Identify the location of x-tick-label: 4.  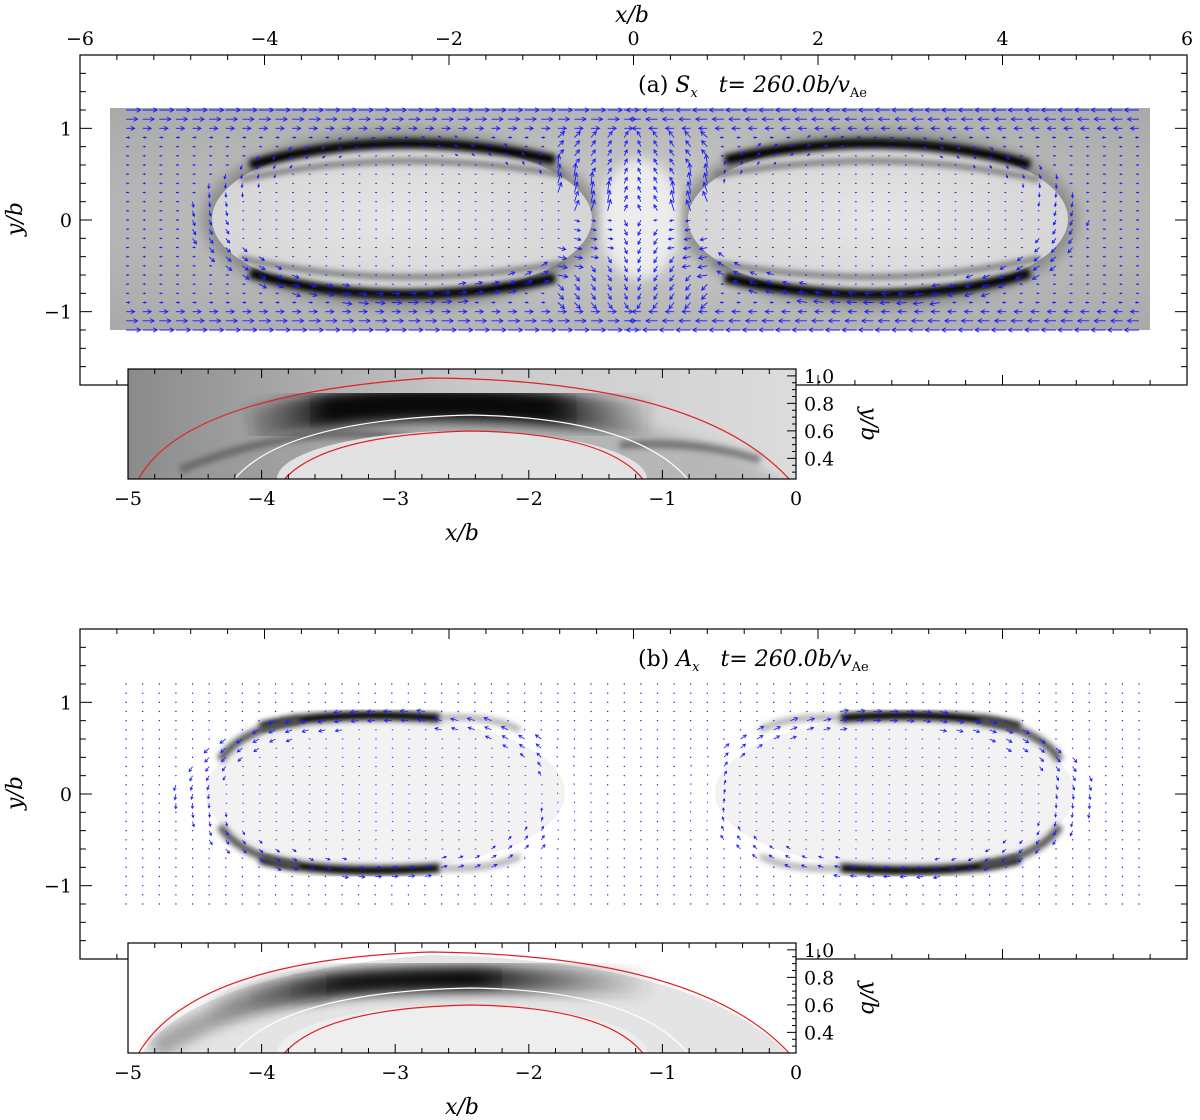
(1002, 39).